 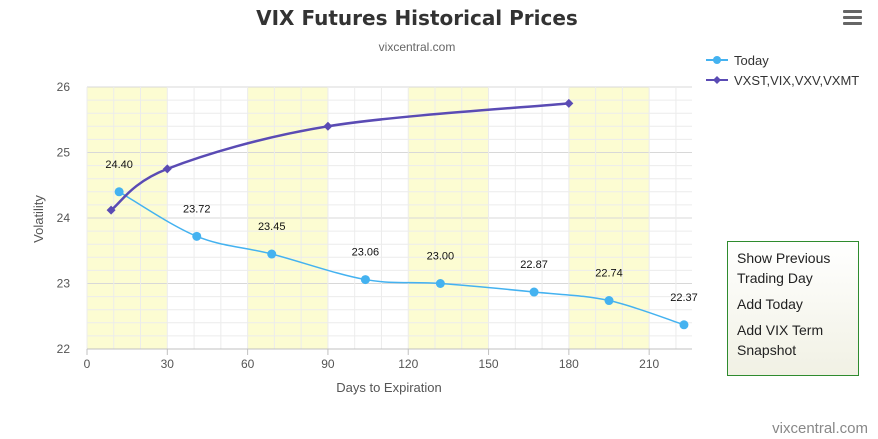 What do you see at coordinates (119, 165) in the screenshot?
I see `data-label: 24.40` at bounding box center [119, 165].